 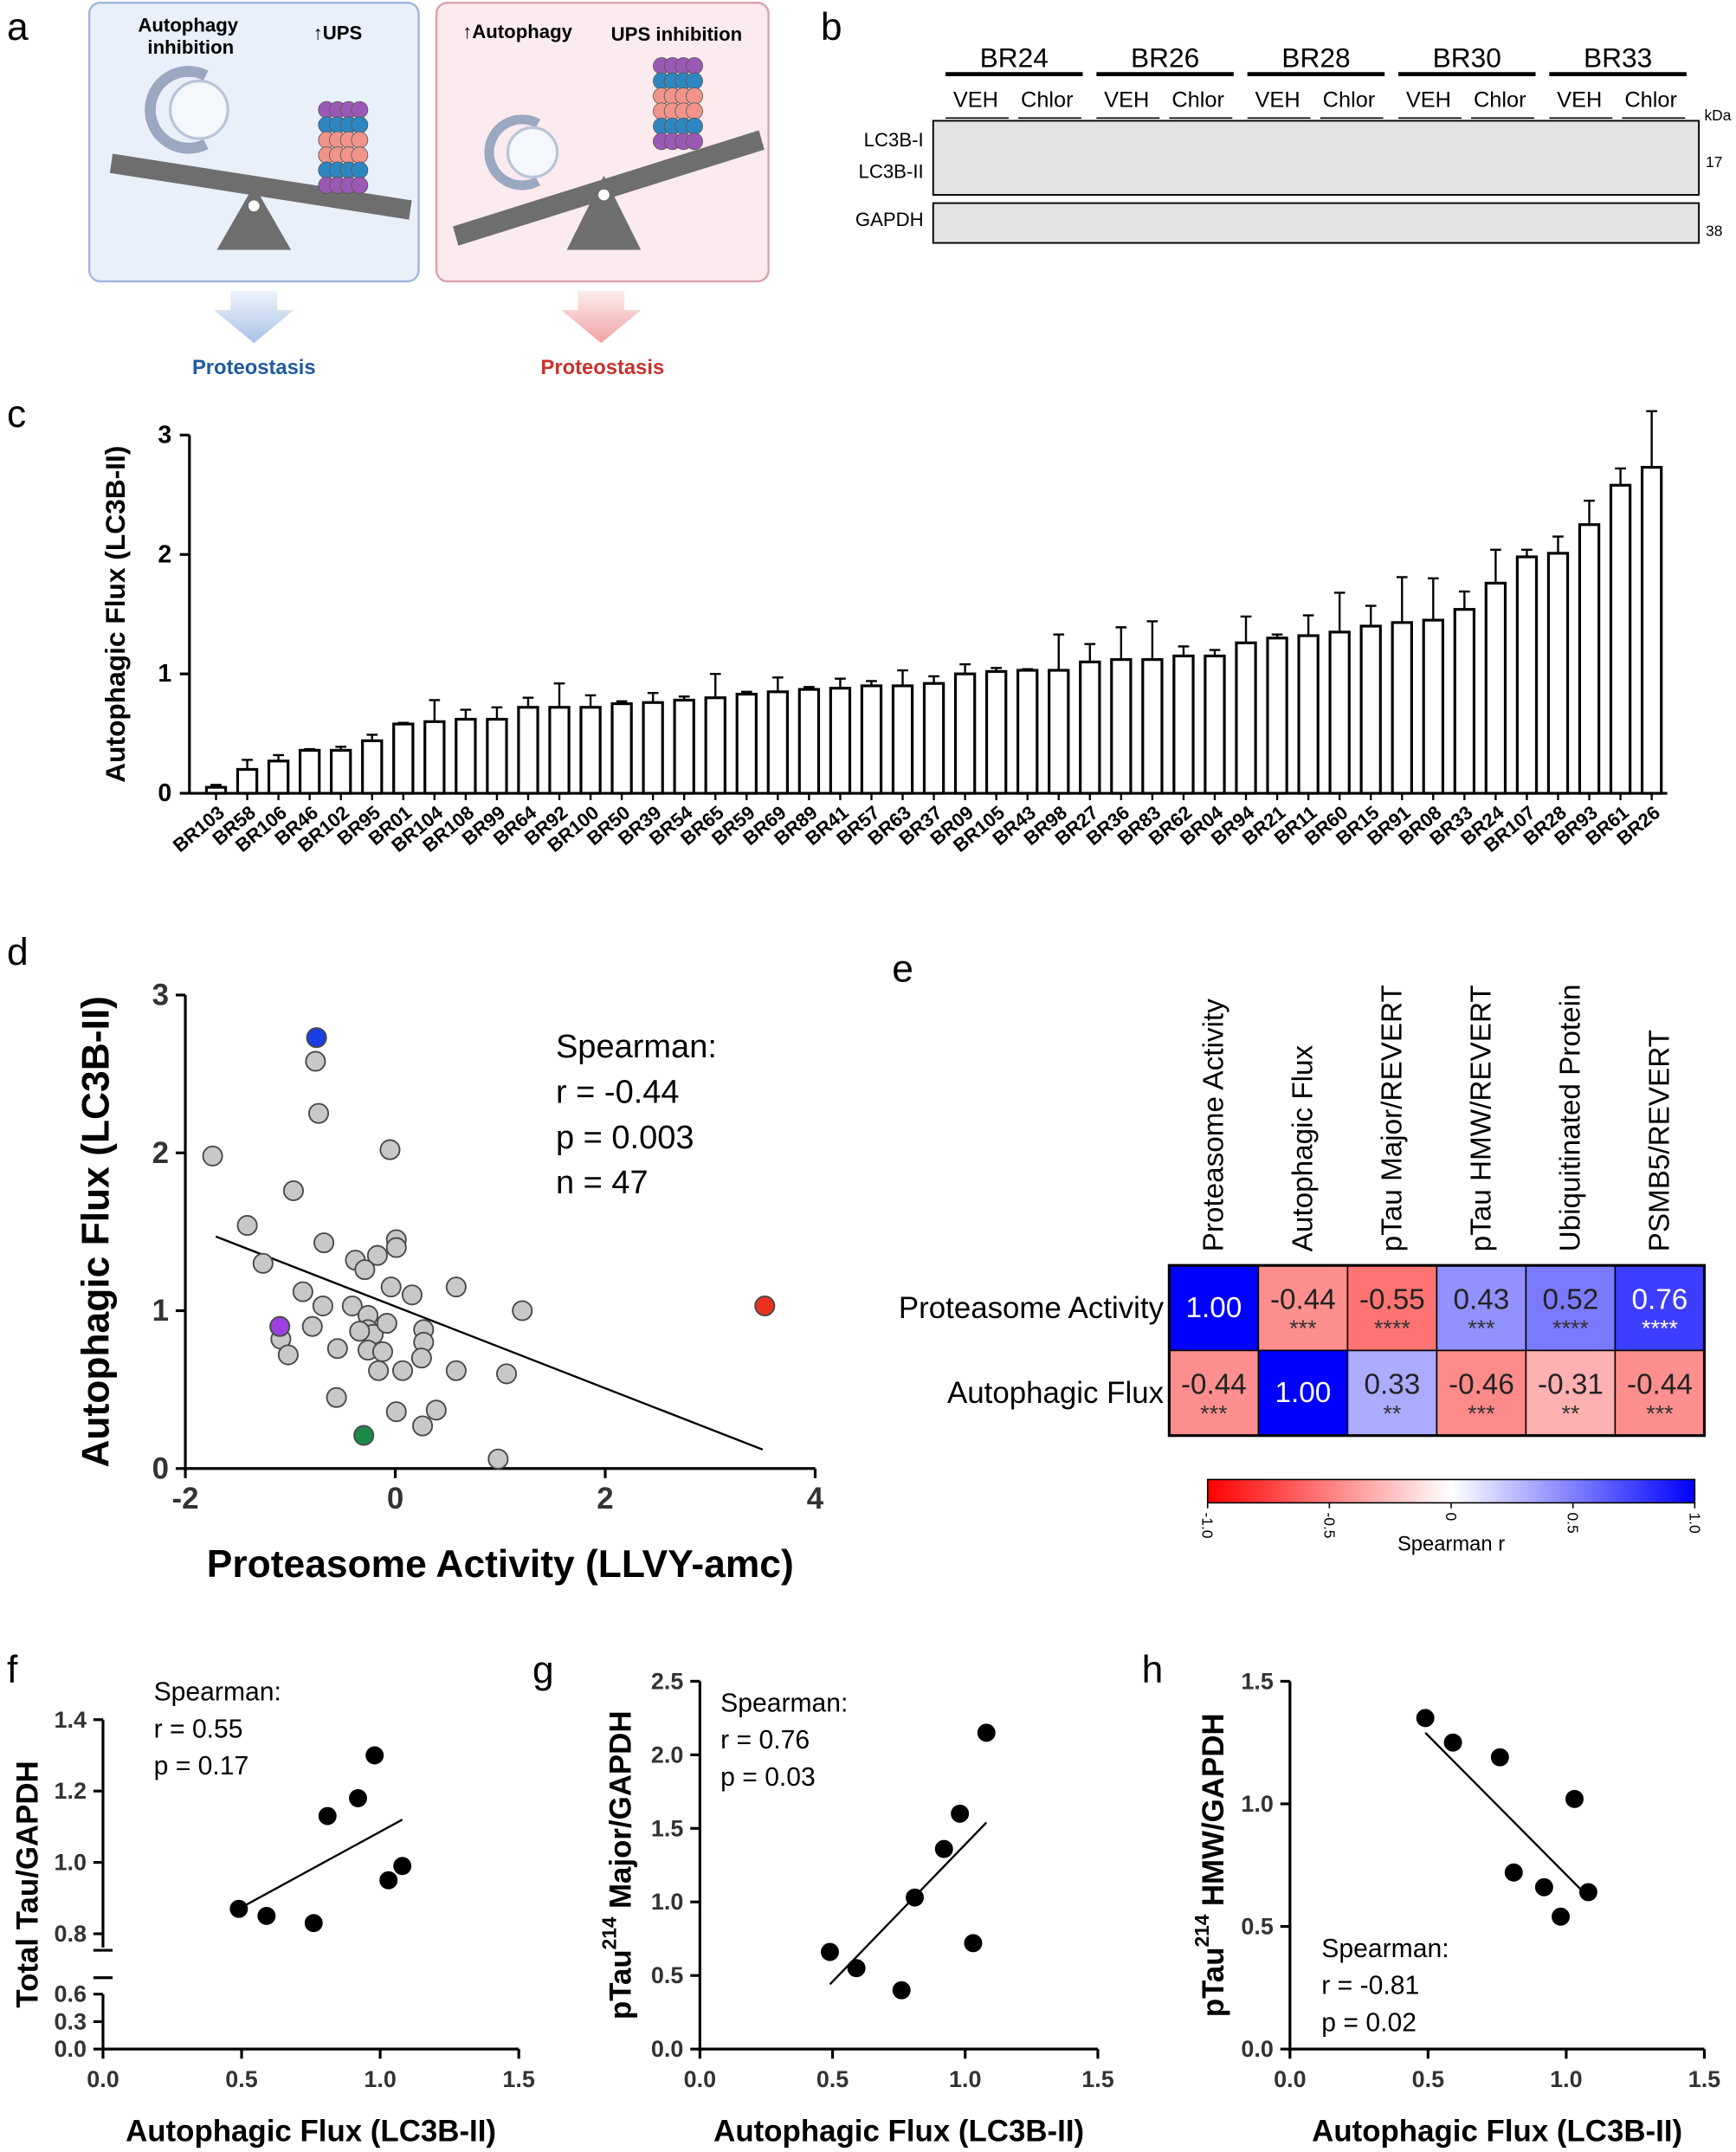 What do you see at coordinates (1316, 158) in the screenshot?
I see `blot-frame` at bounding box center [1316, 158].